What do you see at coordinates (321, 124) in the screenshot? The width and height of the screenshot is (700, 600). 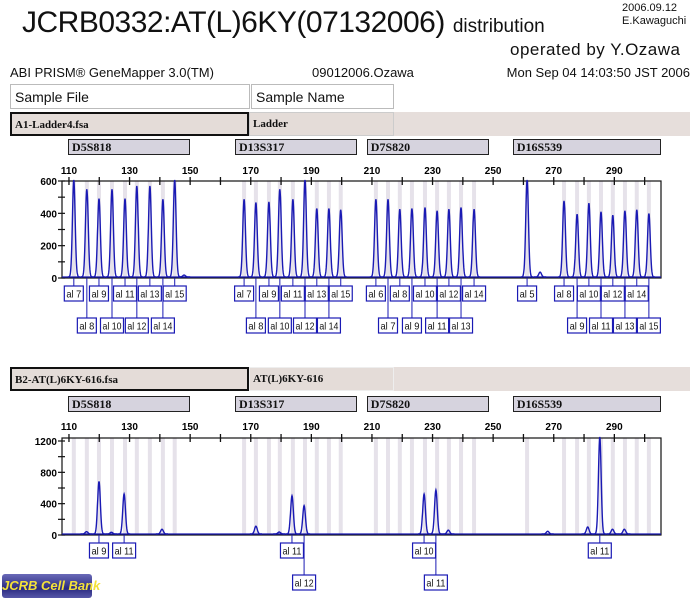 I see `sample-name-cell: Ladder` at bounding box center [321, 124].